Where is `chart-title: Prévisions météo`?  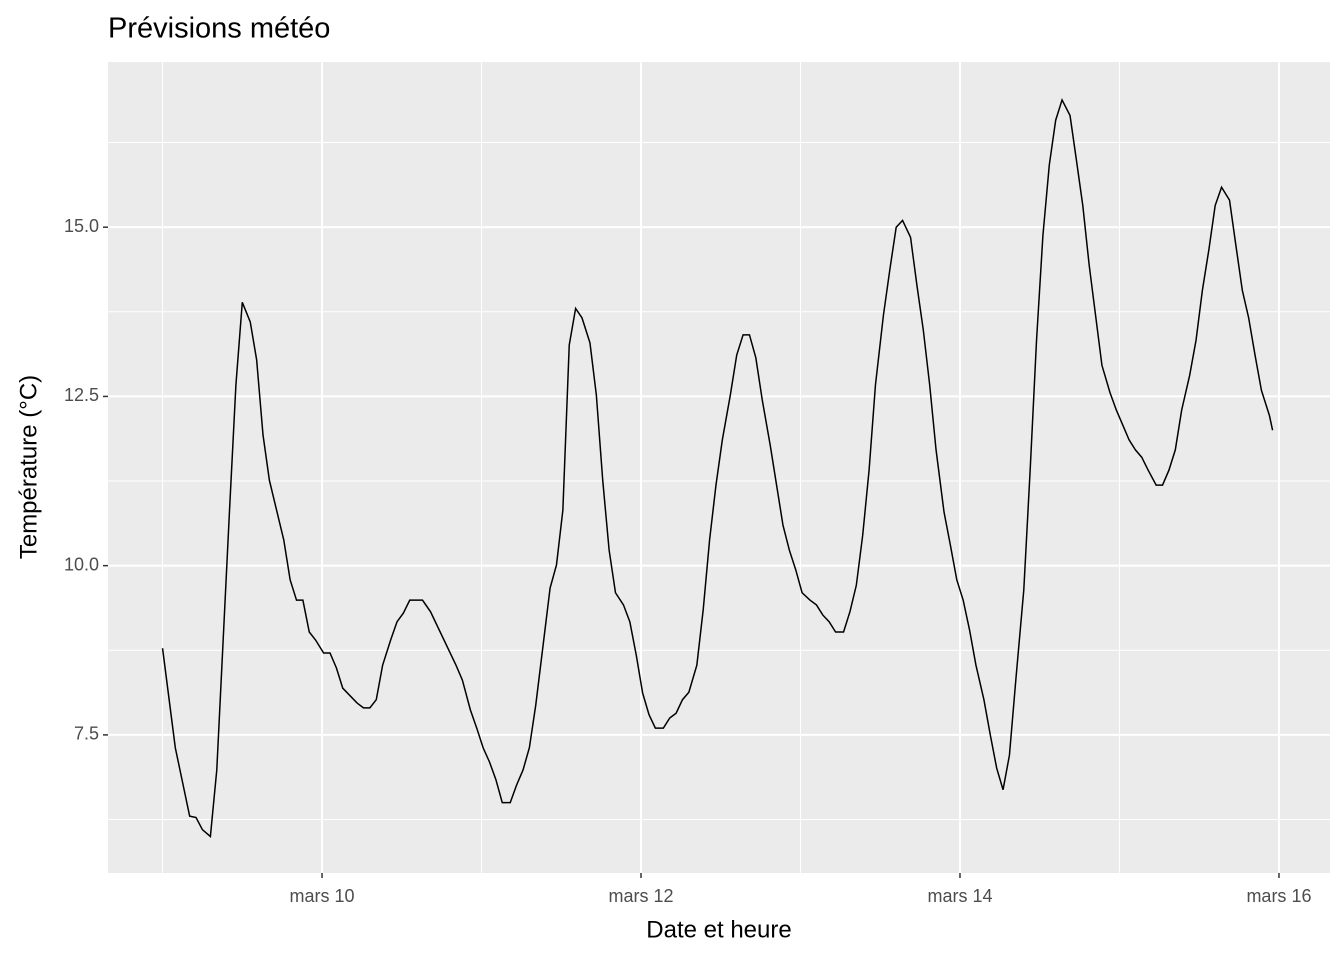
chart-title: Prévisions météo is located at coordinates (219, 29).